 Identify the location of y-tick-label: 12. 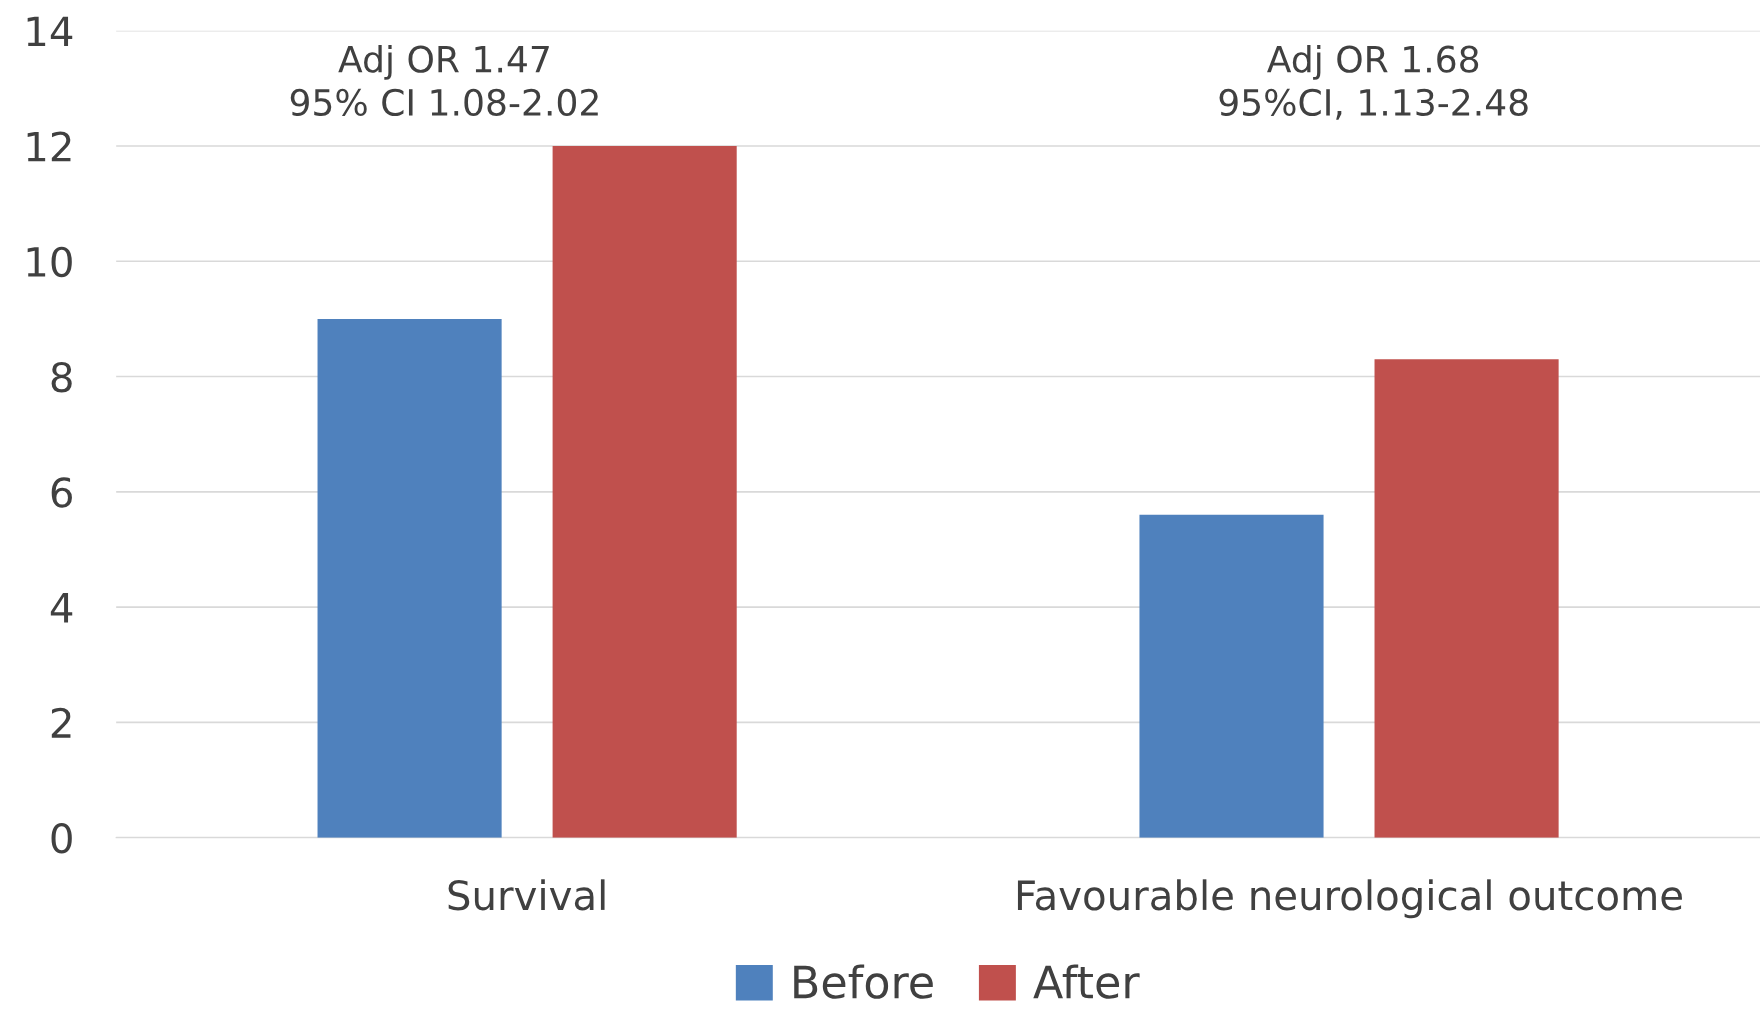
(49, 146).